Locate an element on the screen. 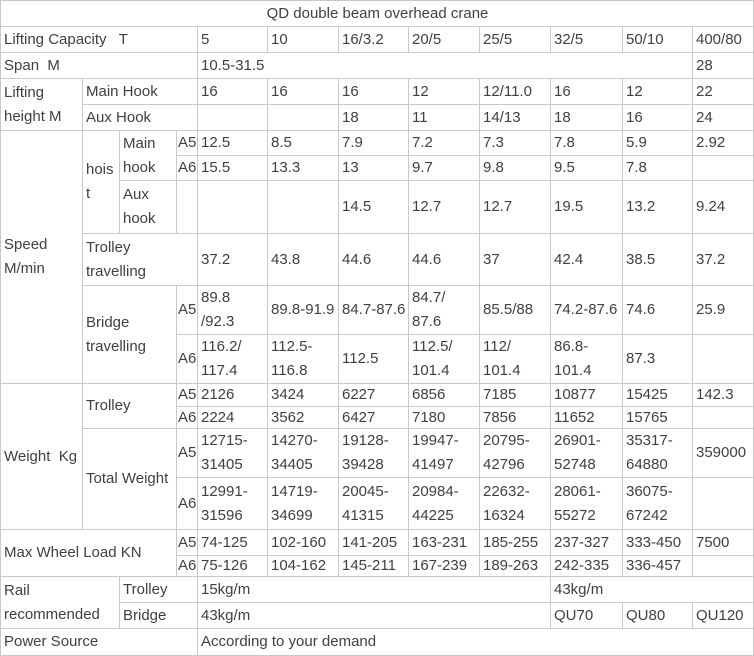  bridge-a5-value: 74.6 is located at coordinates (657, 310).